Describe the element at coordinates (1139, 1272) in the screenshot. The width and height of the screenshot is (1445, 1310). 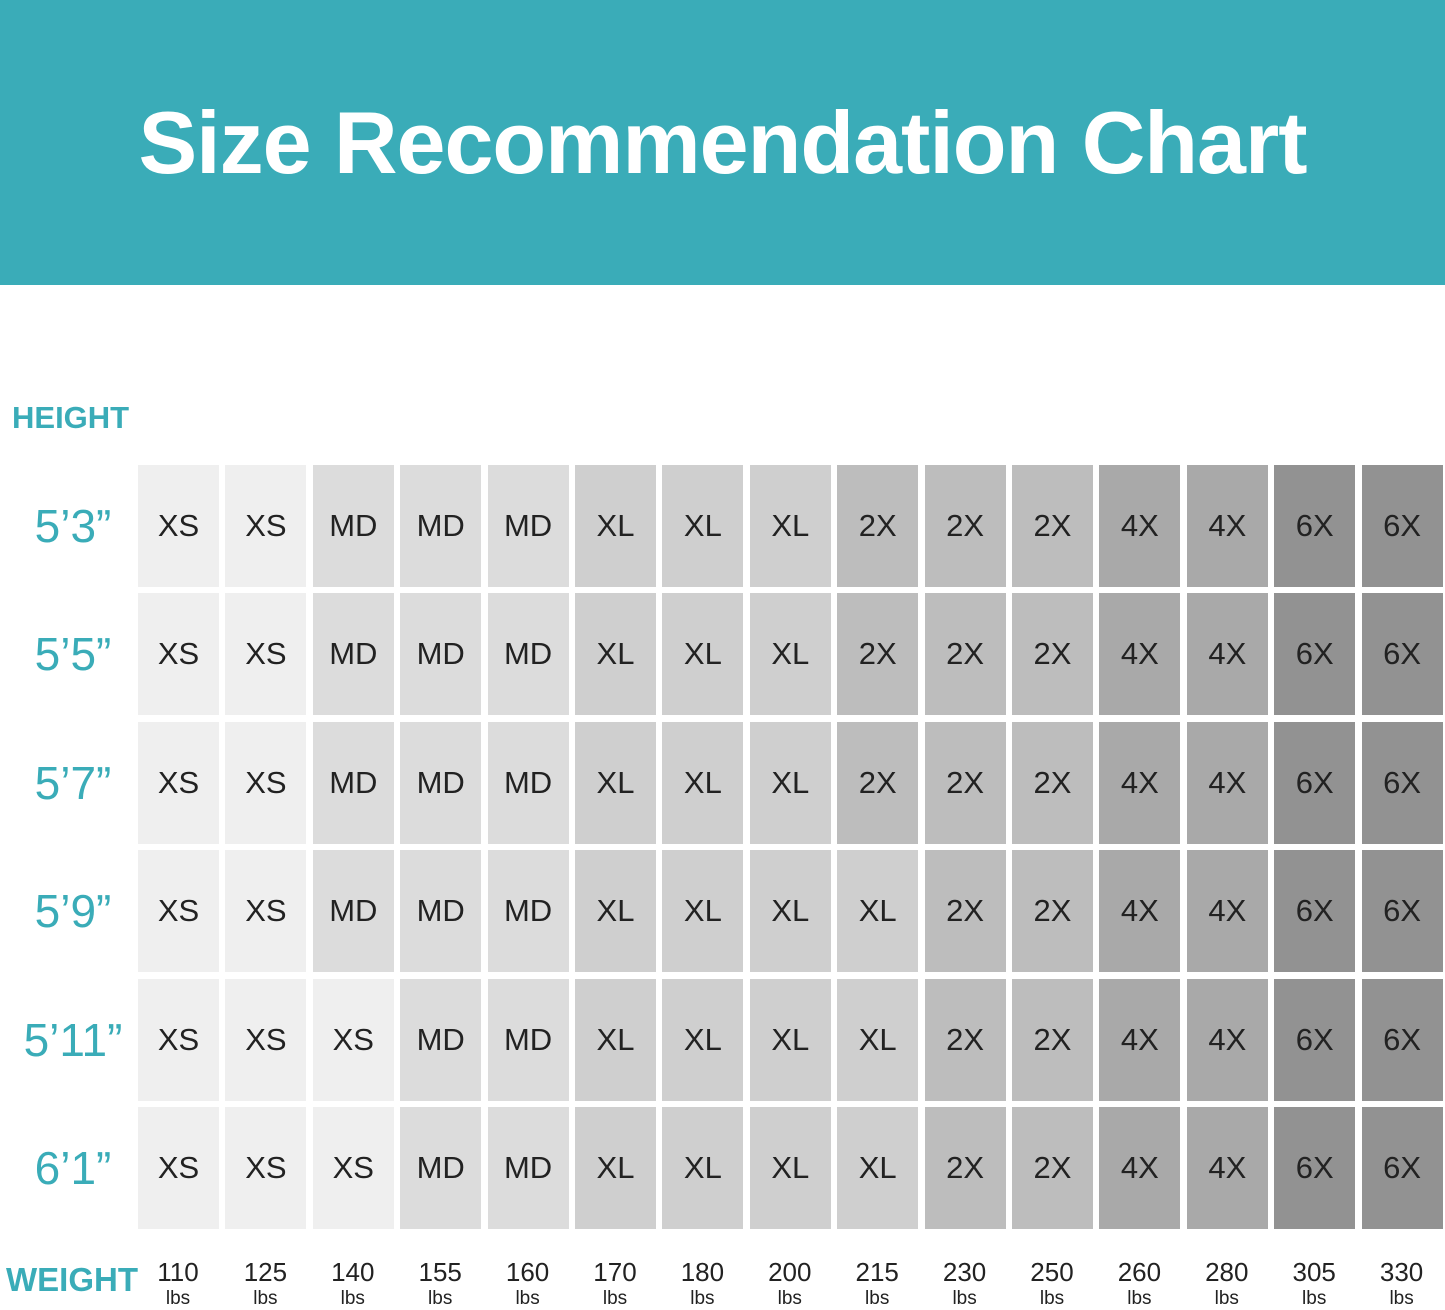
I see `weight-value: 260` at that location.